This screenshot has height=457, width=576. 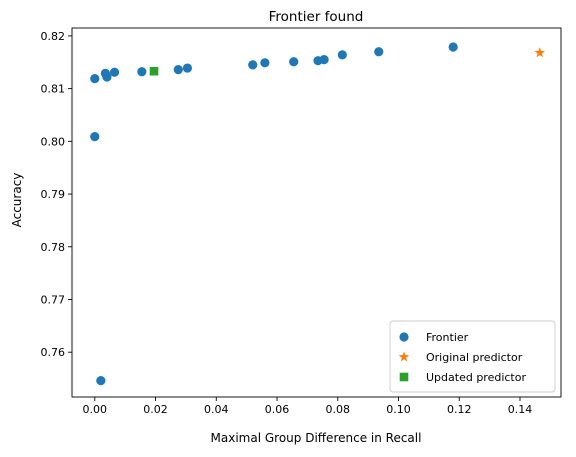 What do you see at coordinates (53, 247) in the screenshot?
I see `y-tick-label: 0.78` at bounding box center [53, 247].